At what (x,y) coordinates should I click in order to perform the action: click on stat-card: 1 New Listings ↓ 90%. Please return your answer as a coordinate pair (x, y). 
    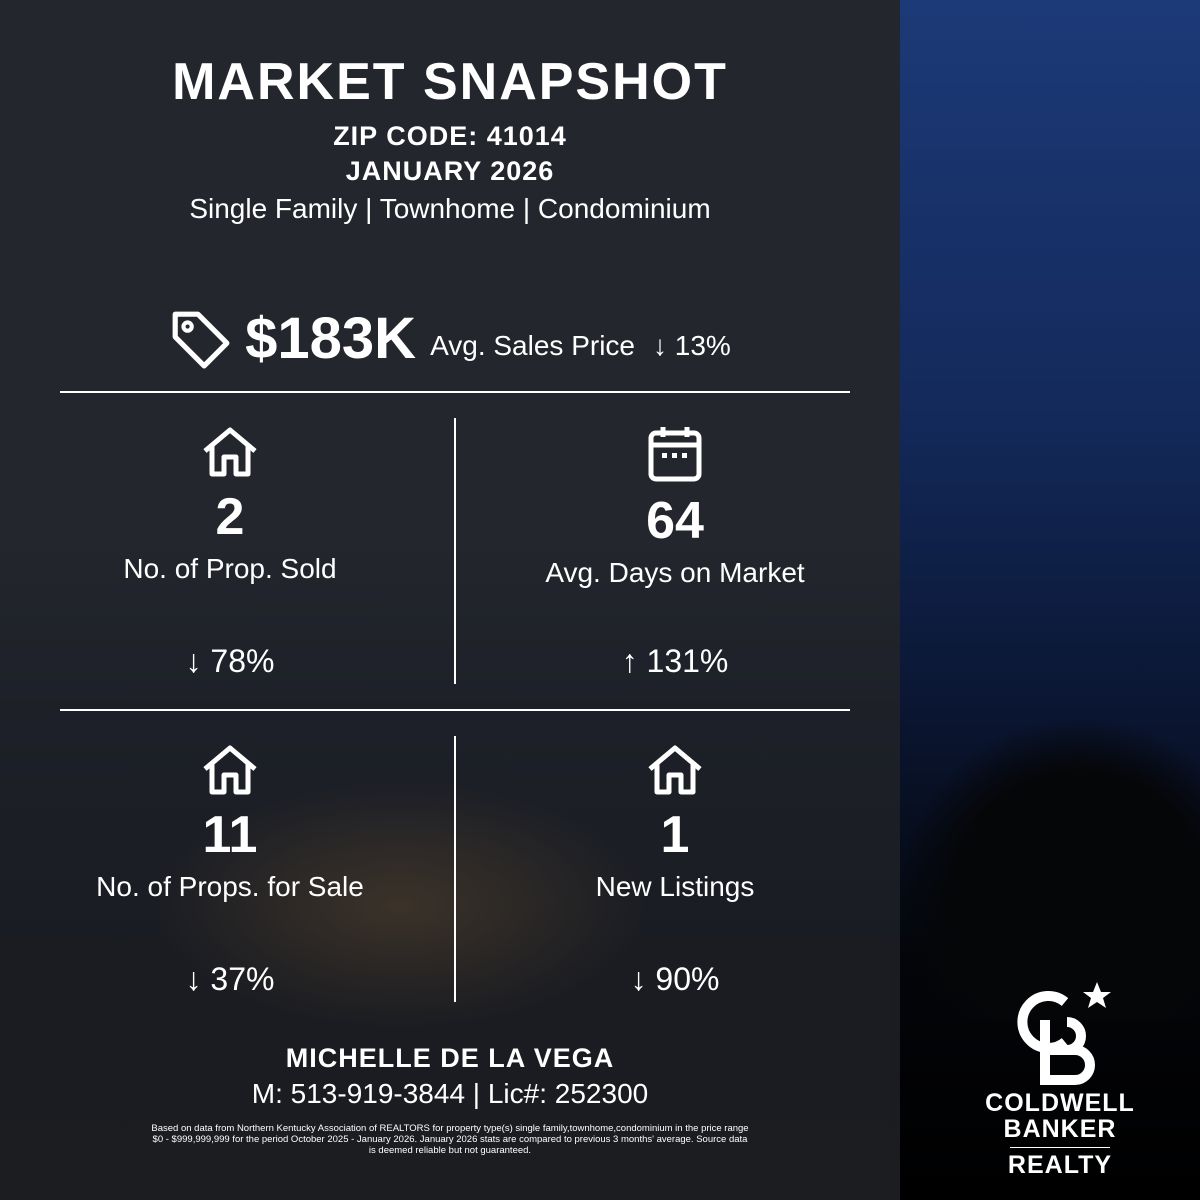
    Looking at the image, I should click on (675, 873).